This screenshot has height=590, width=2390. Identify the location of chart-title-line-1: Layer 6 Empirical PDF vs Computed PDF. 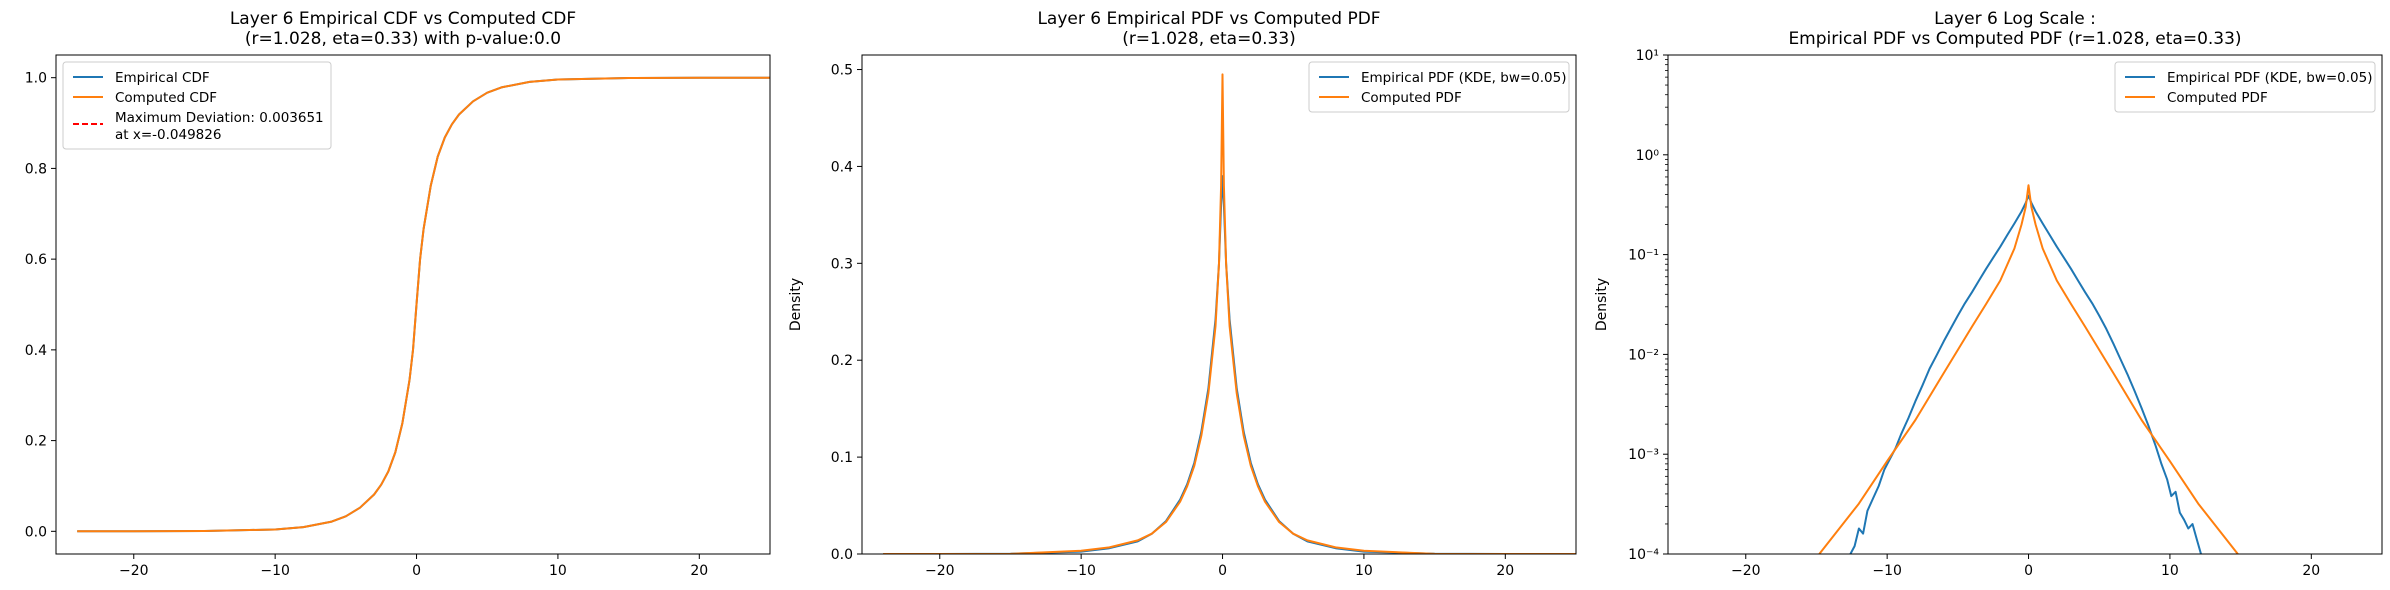
(1208, 19).